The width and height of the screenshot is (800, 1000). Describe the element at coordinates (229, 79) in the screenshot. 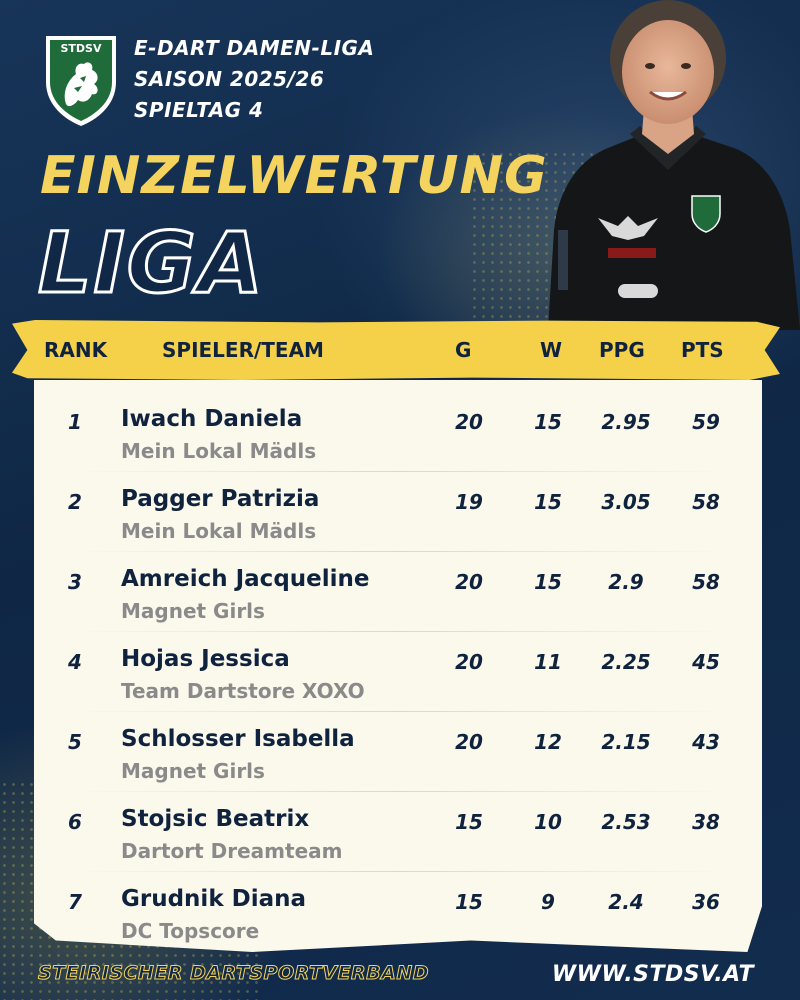

I see `season: SAISON 2025/26` at that location.